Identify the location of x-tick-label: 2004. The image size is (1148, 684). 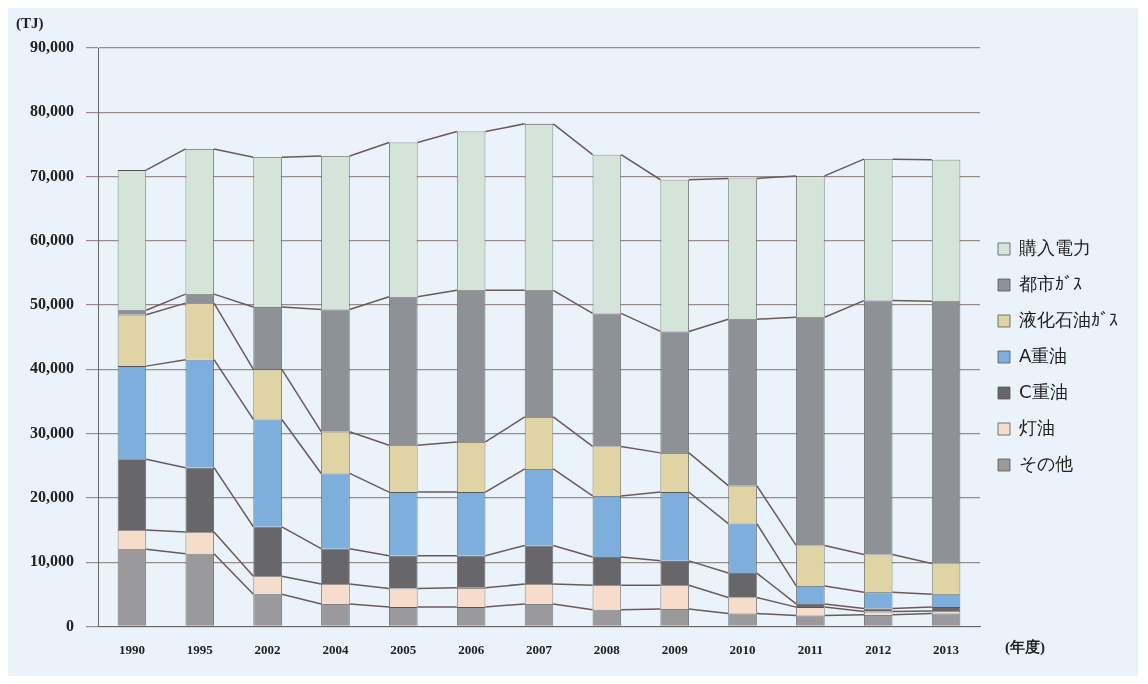
(335, 649).